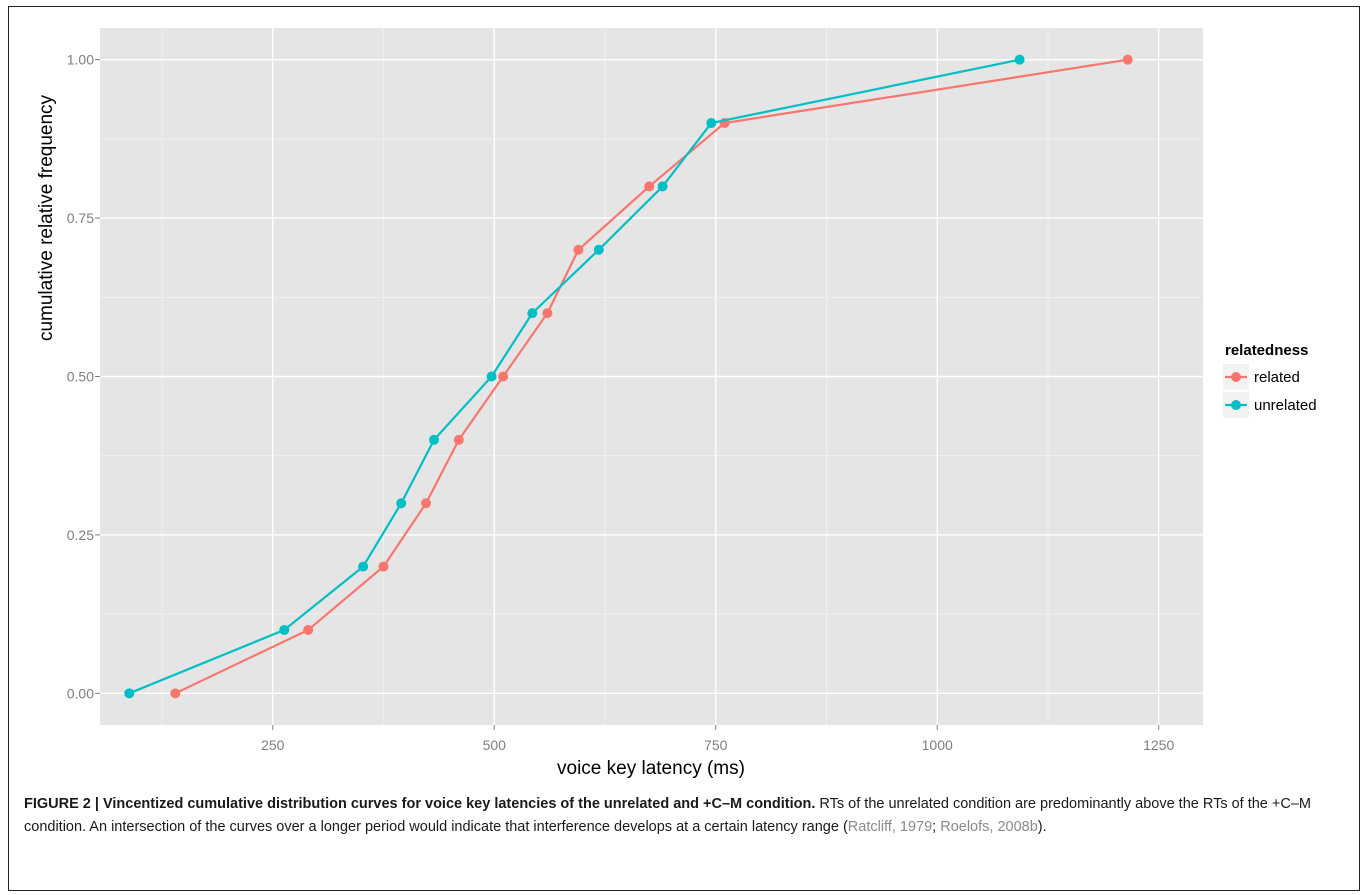 Image resolution: width=1362 pixels, height=895 pixels. Describe the element at coordinates (80, 693) in the screenshot. I see `y-tick-label: 0.00` at that location.